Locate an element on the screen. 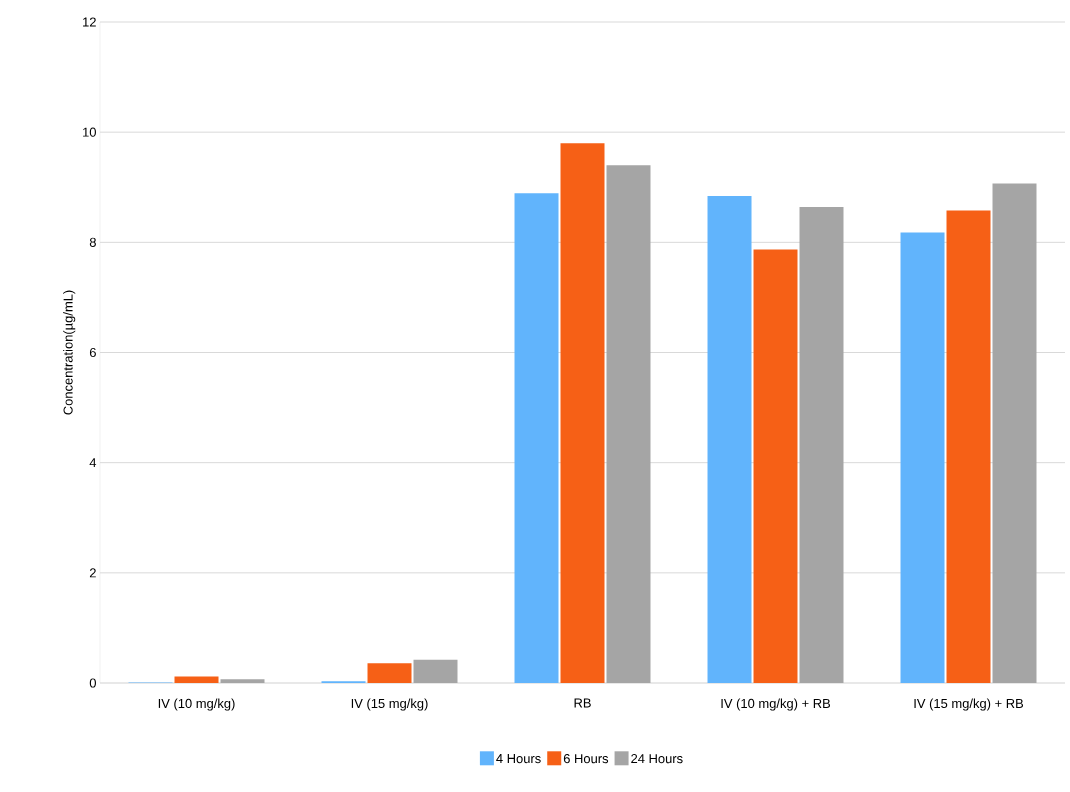 This screenshot has width=1070, height=792. y-tick-label: 10 is located at coordinates (89, 132).